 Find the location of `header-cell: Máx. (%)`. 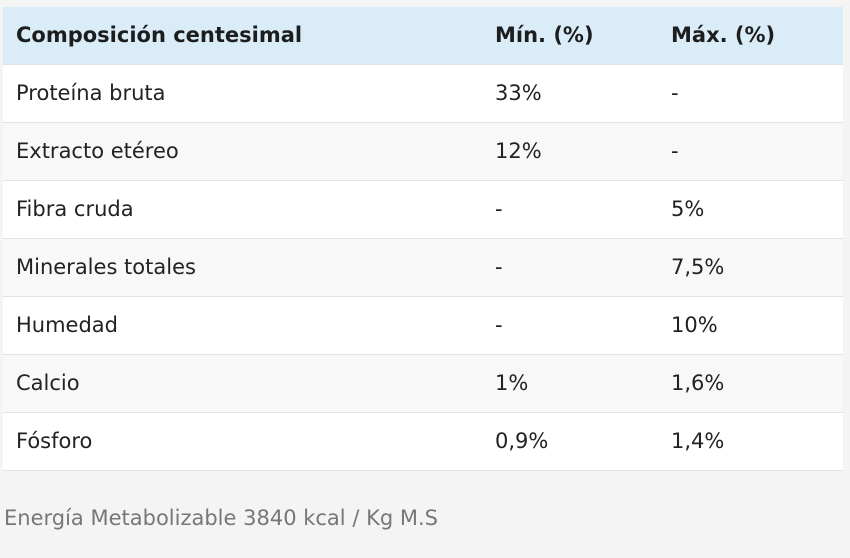

header-cell: Máx. (%) is located at coordinates (750, 36).